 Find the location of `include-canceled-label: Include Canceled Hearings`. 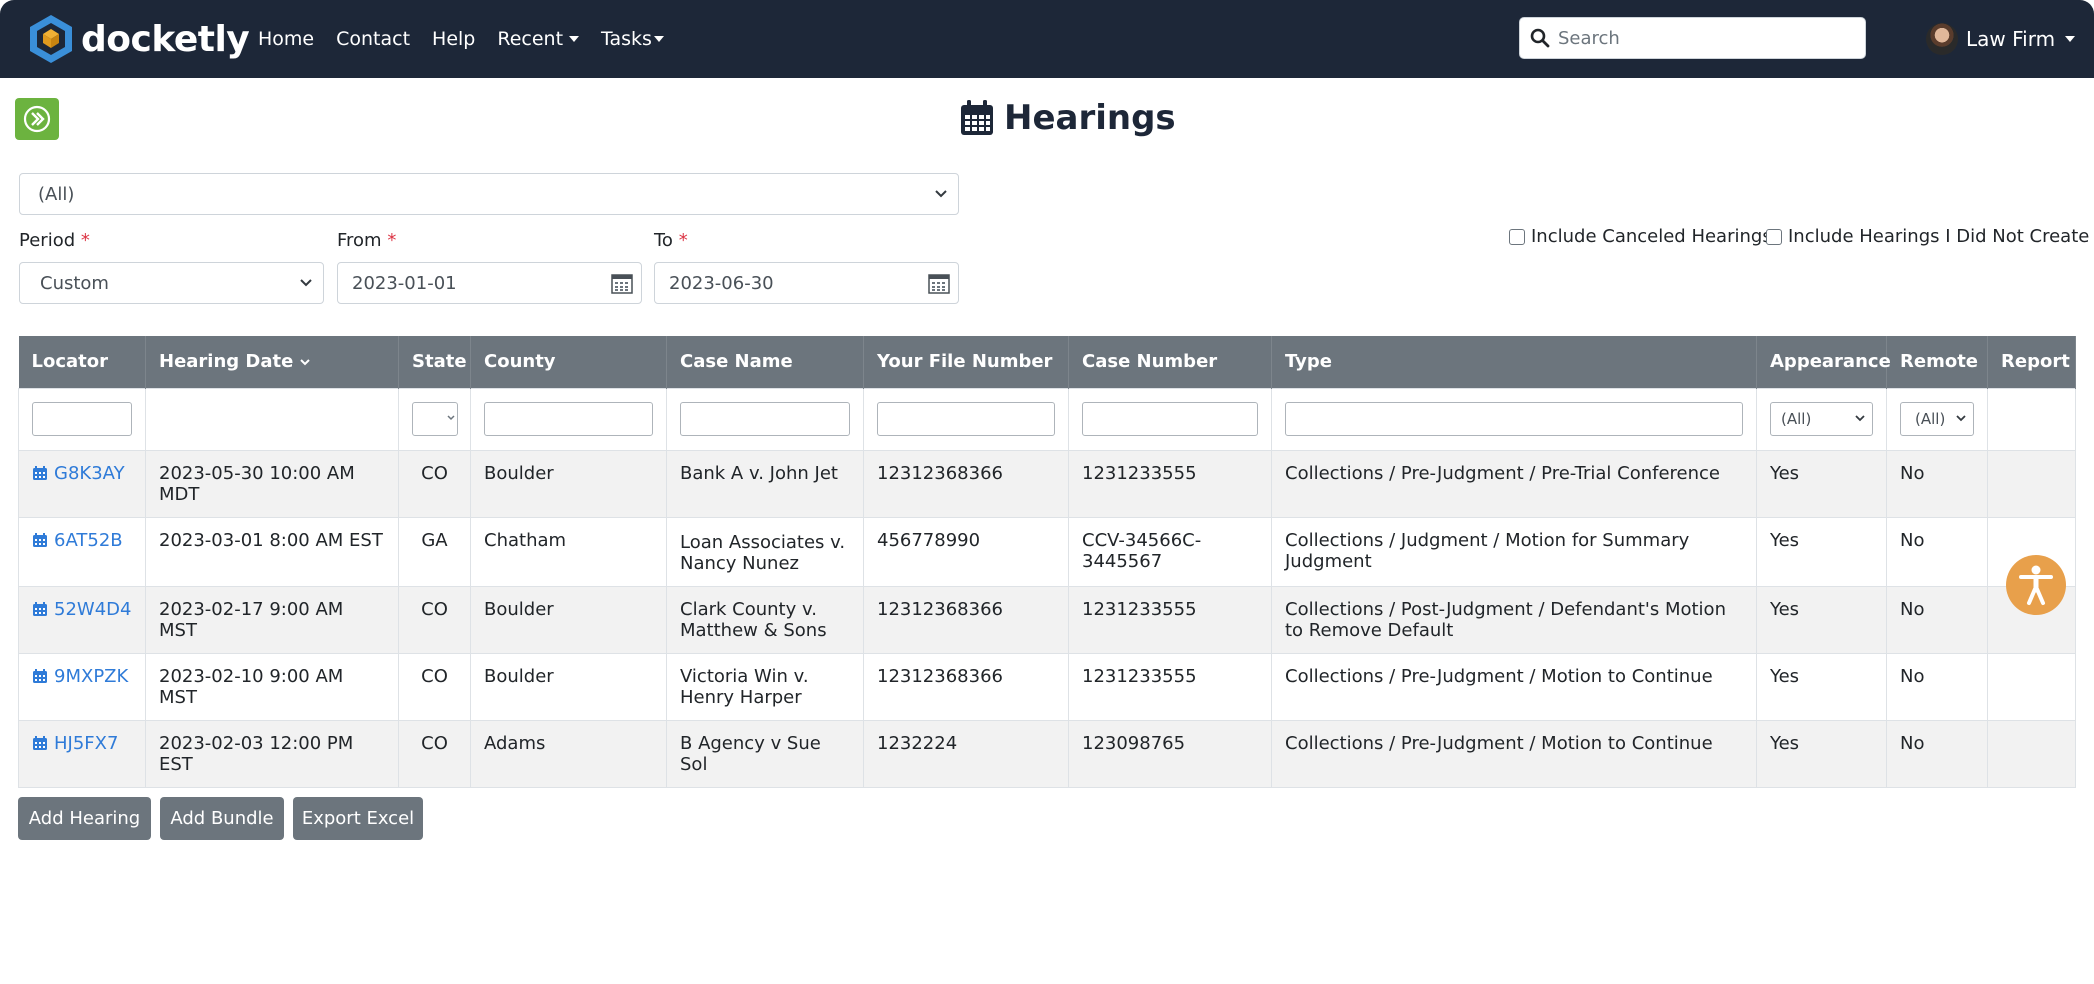

include-canceled-label: Include Canceled Hearings is located at coordinates (1651, 236).